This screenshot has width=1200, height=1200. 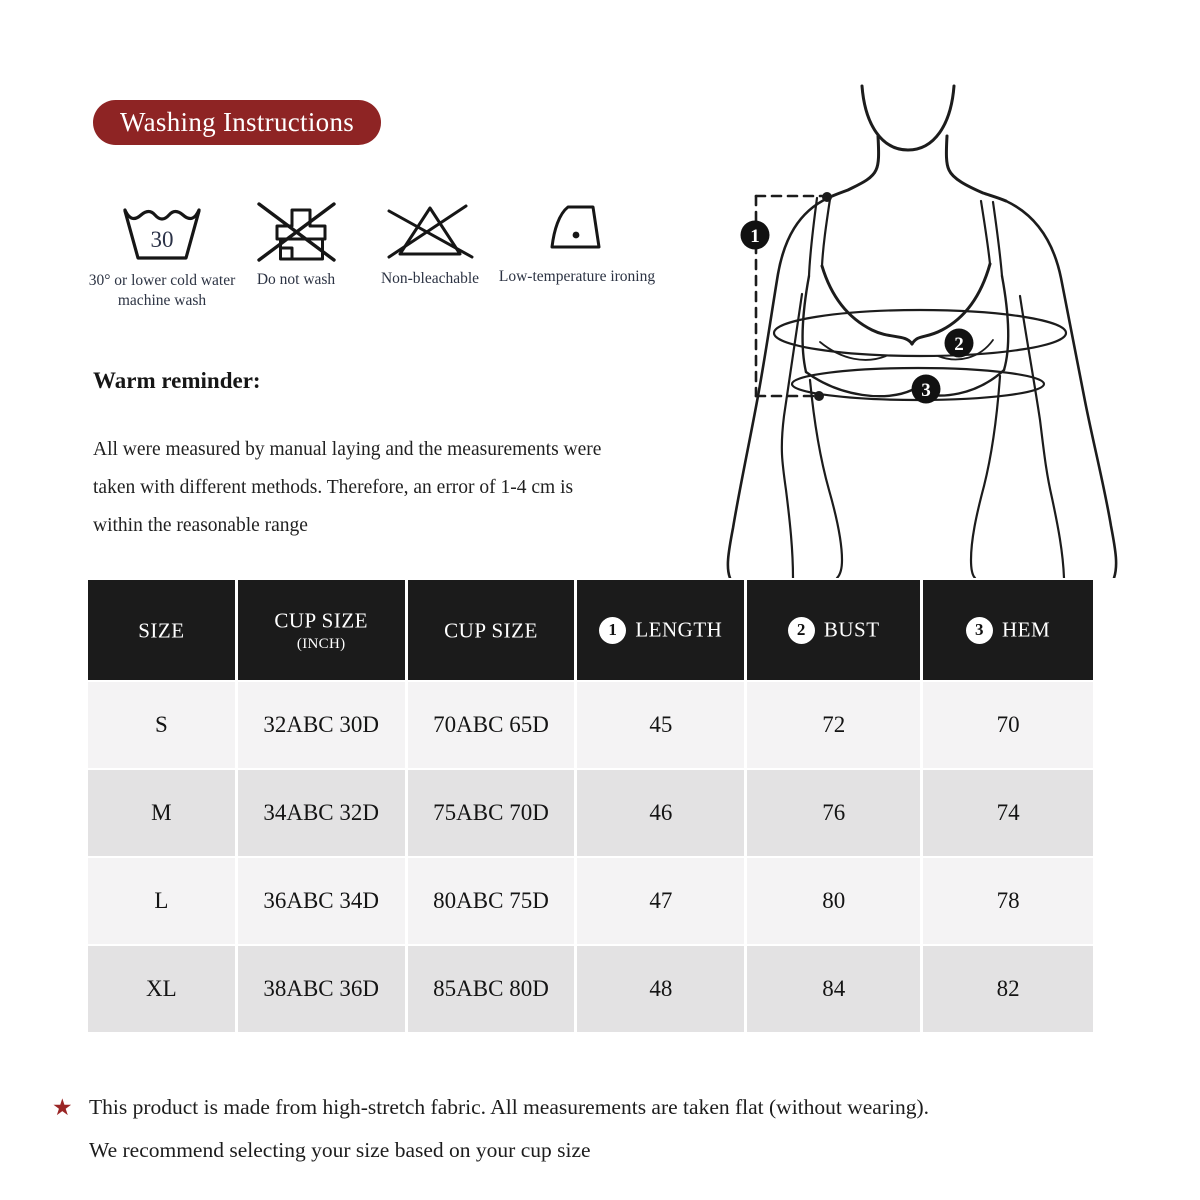 I want to click on col-header-size: SIZE, so click(x=163, y=630).